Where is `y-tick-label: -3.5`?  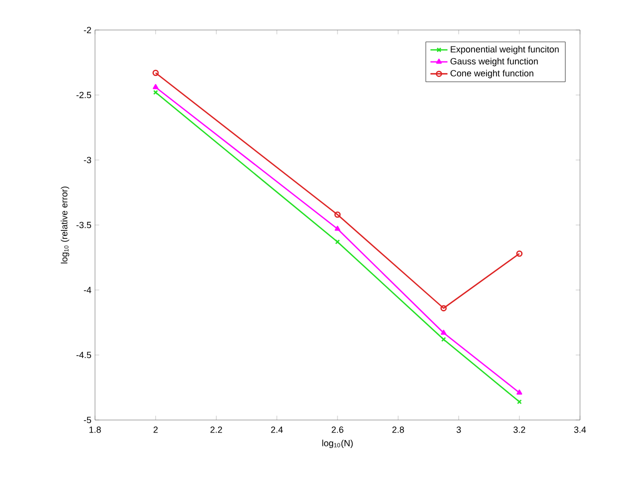 y-tick-label: -3.5 is located at coordinates (84, 225).